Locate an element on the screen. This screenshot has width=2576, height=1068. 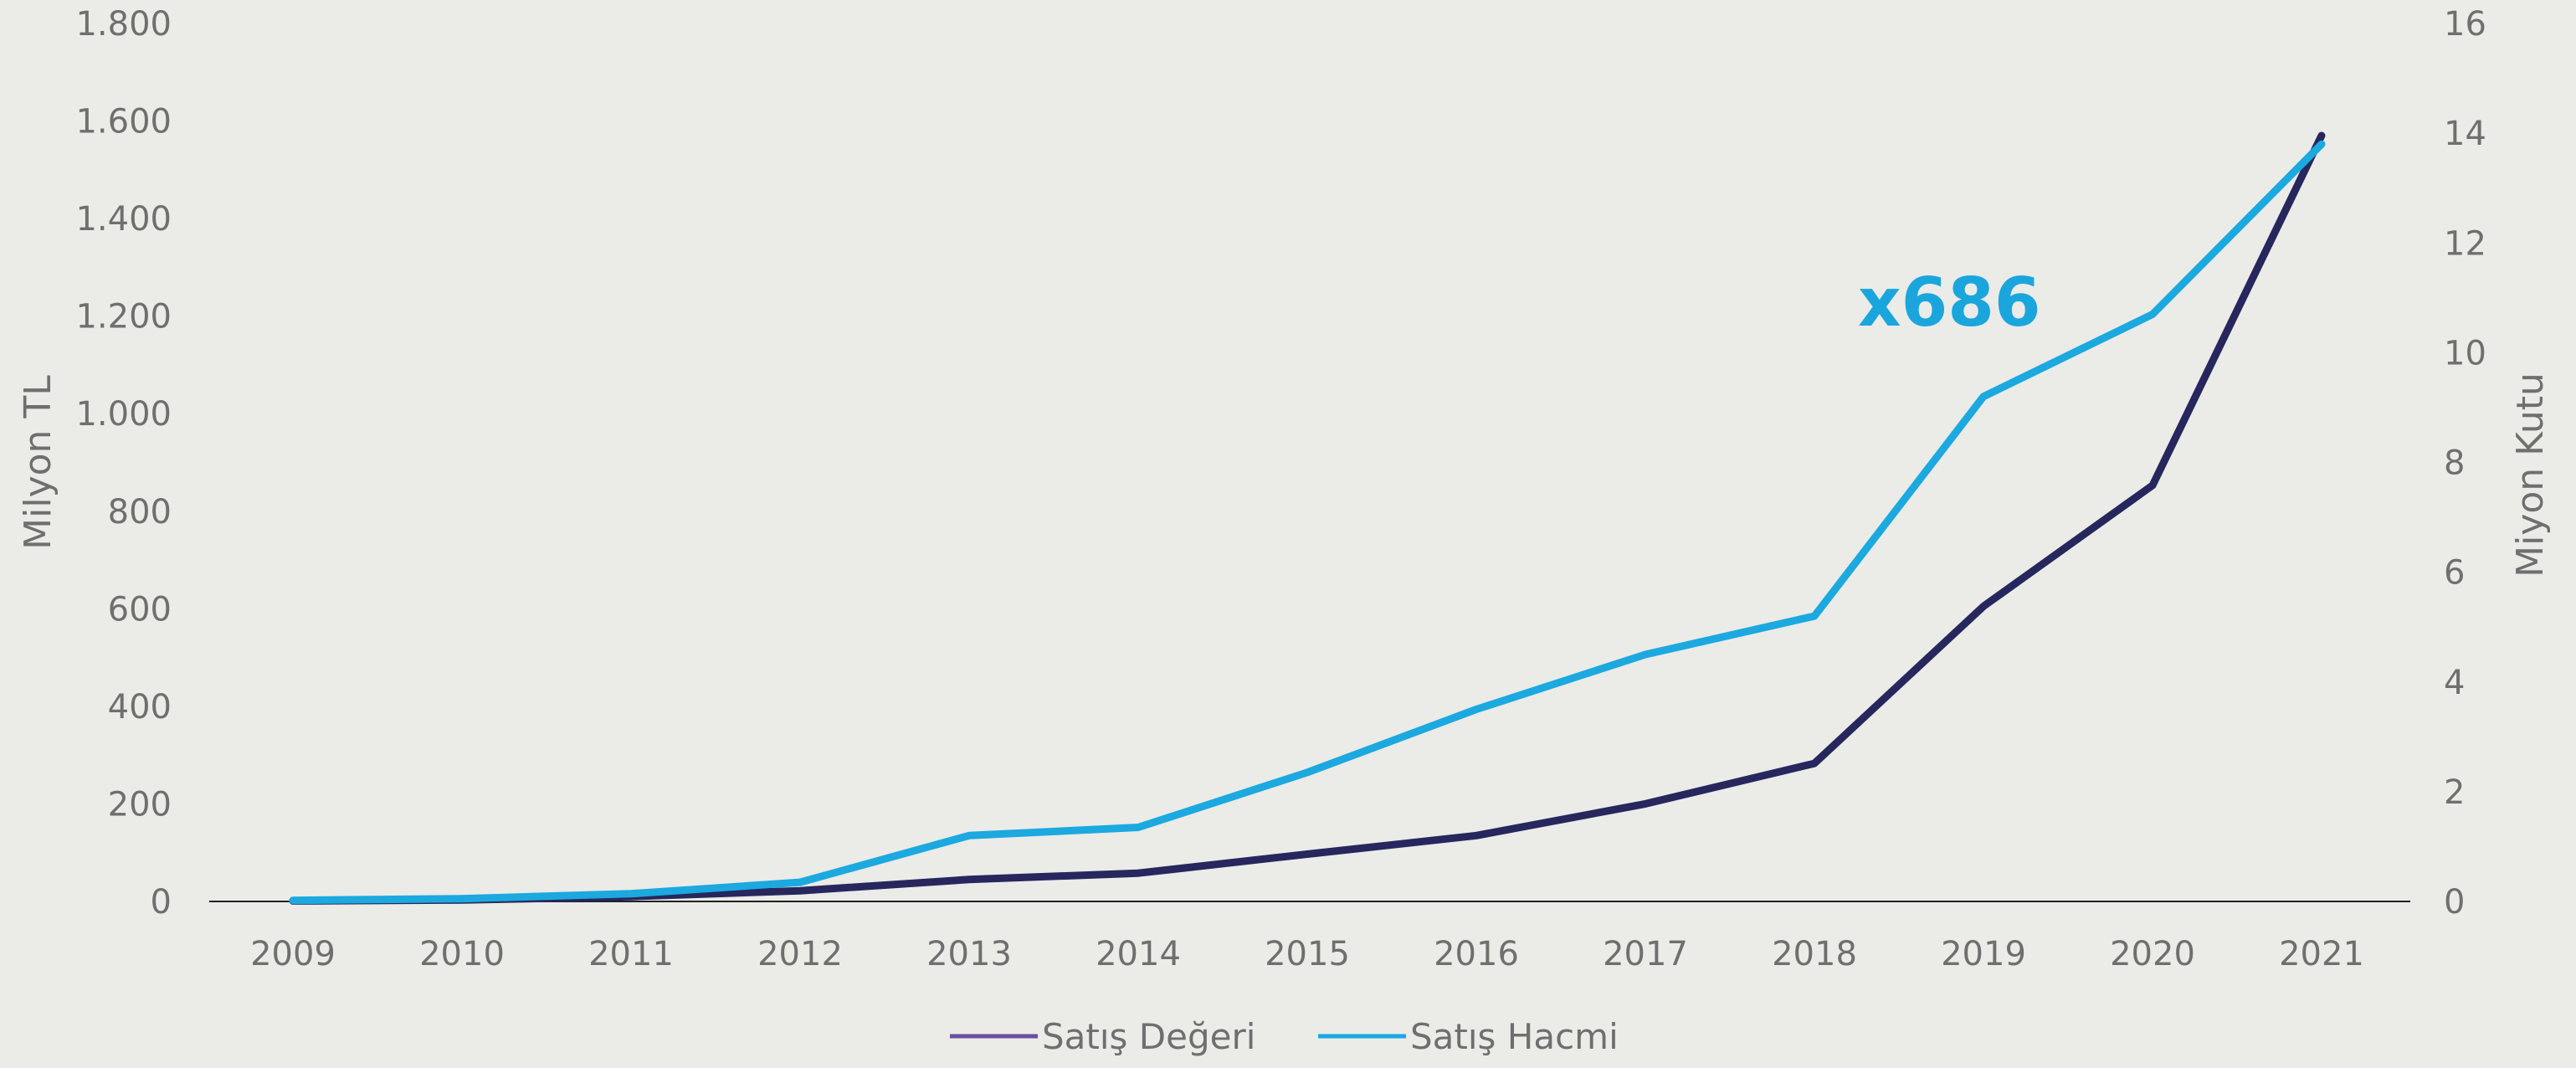
left-y-tick-label: 1.200 is located at coordinates (123, 317).